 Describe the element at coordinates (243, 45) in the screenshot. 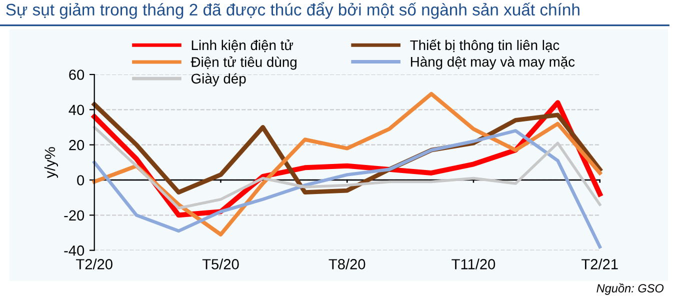

I see `legend-label: Linh kiện điện tử` at that location.